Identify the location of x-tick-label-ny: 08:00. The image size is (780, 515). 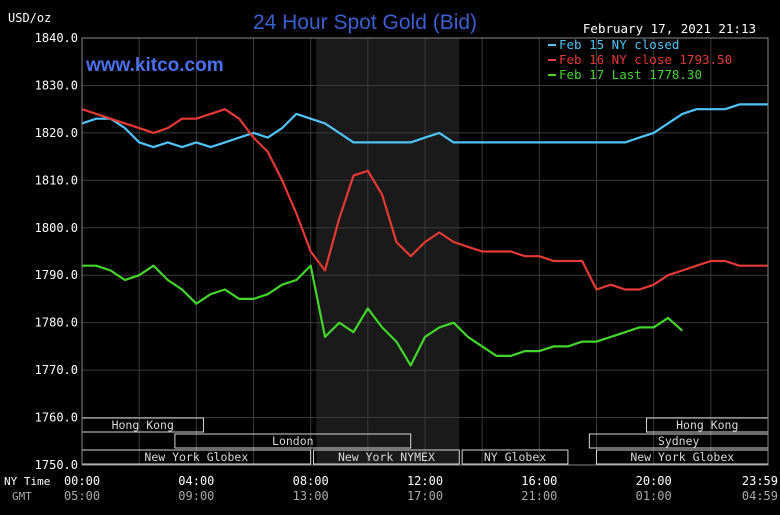
(311, 481).